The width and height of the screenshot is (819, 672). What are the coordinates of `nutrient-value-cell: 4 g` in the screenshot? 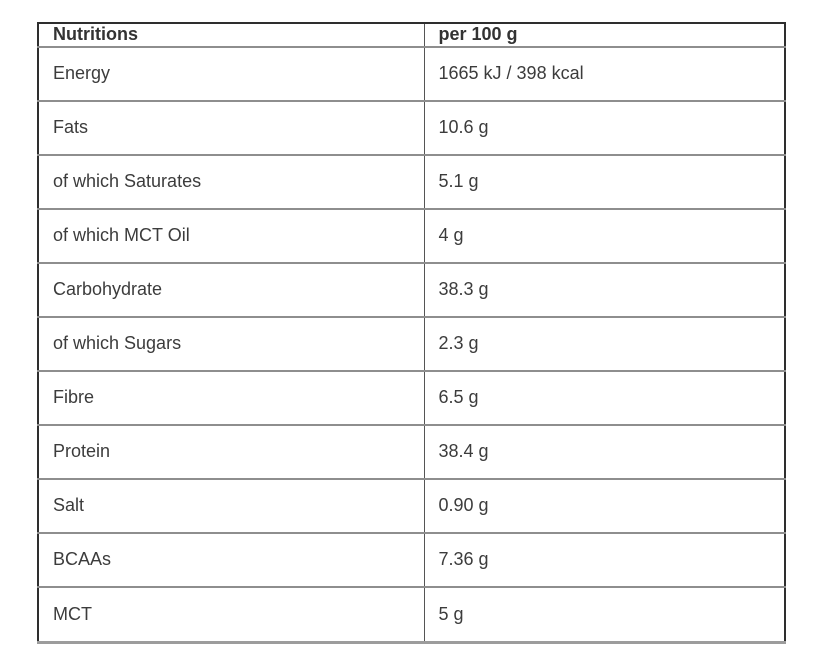 It's located at (604, 235).